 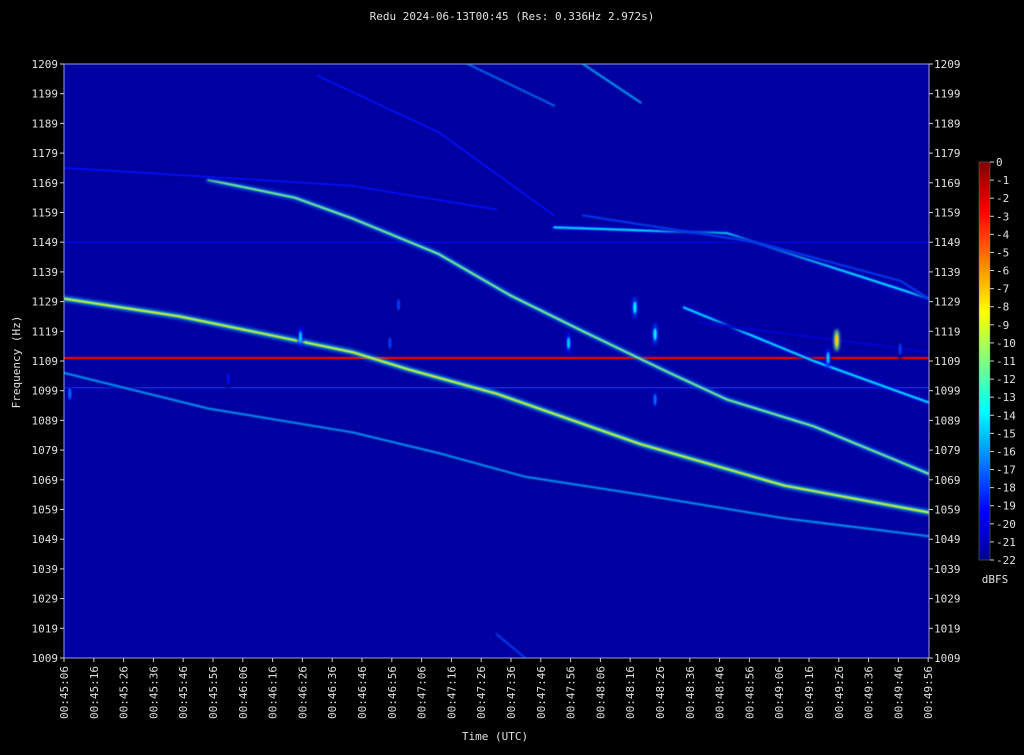 What do you see at coordinates (600, 692) in the screenshot?
I see `x-tick-label: 00:48:06` at bounding box center [600, 692].